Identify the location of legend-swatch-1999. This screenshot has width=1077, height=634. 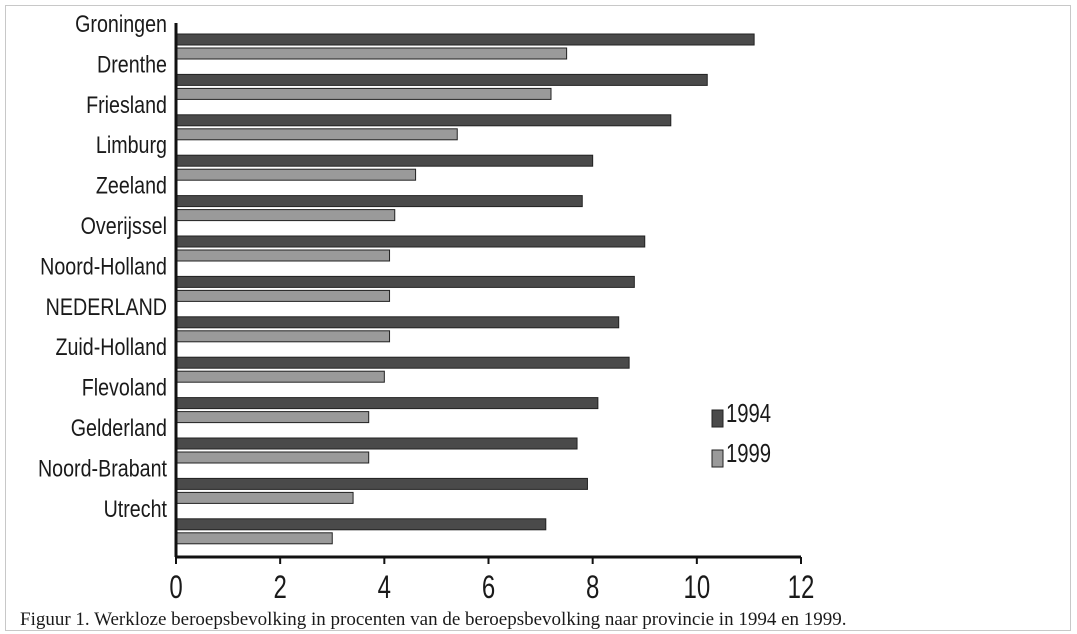
(717, 458).